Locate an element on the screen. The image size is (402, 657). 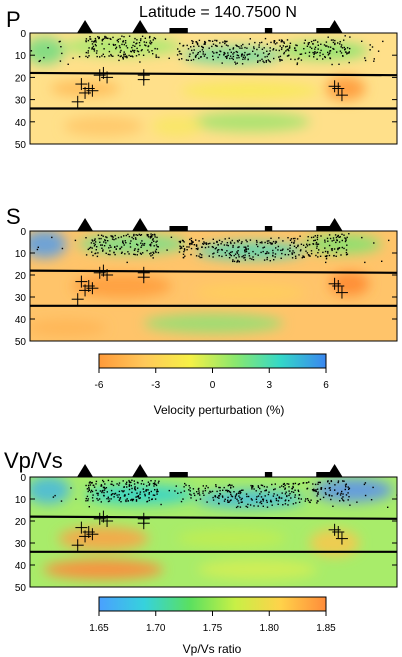
y-tick-label: 20 is located at coordinates (21, 276).